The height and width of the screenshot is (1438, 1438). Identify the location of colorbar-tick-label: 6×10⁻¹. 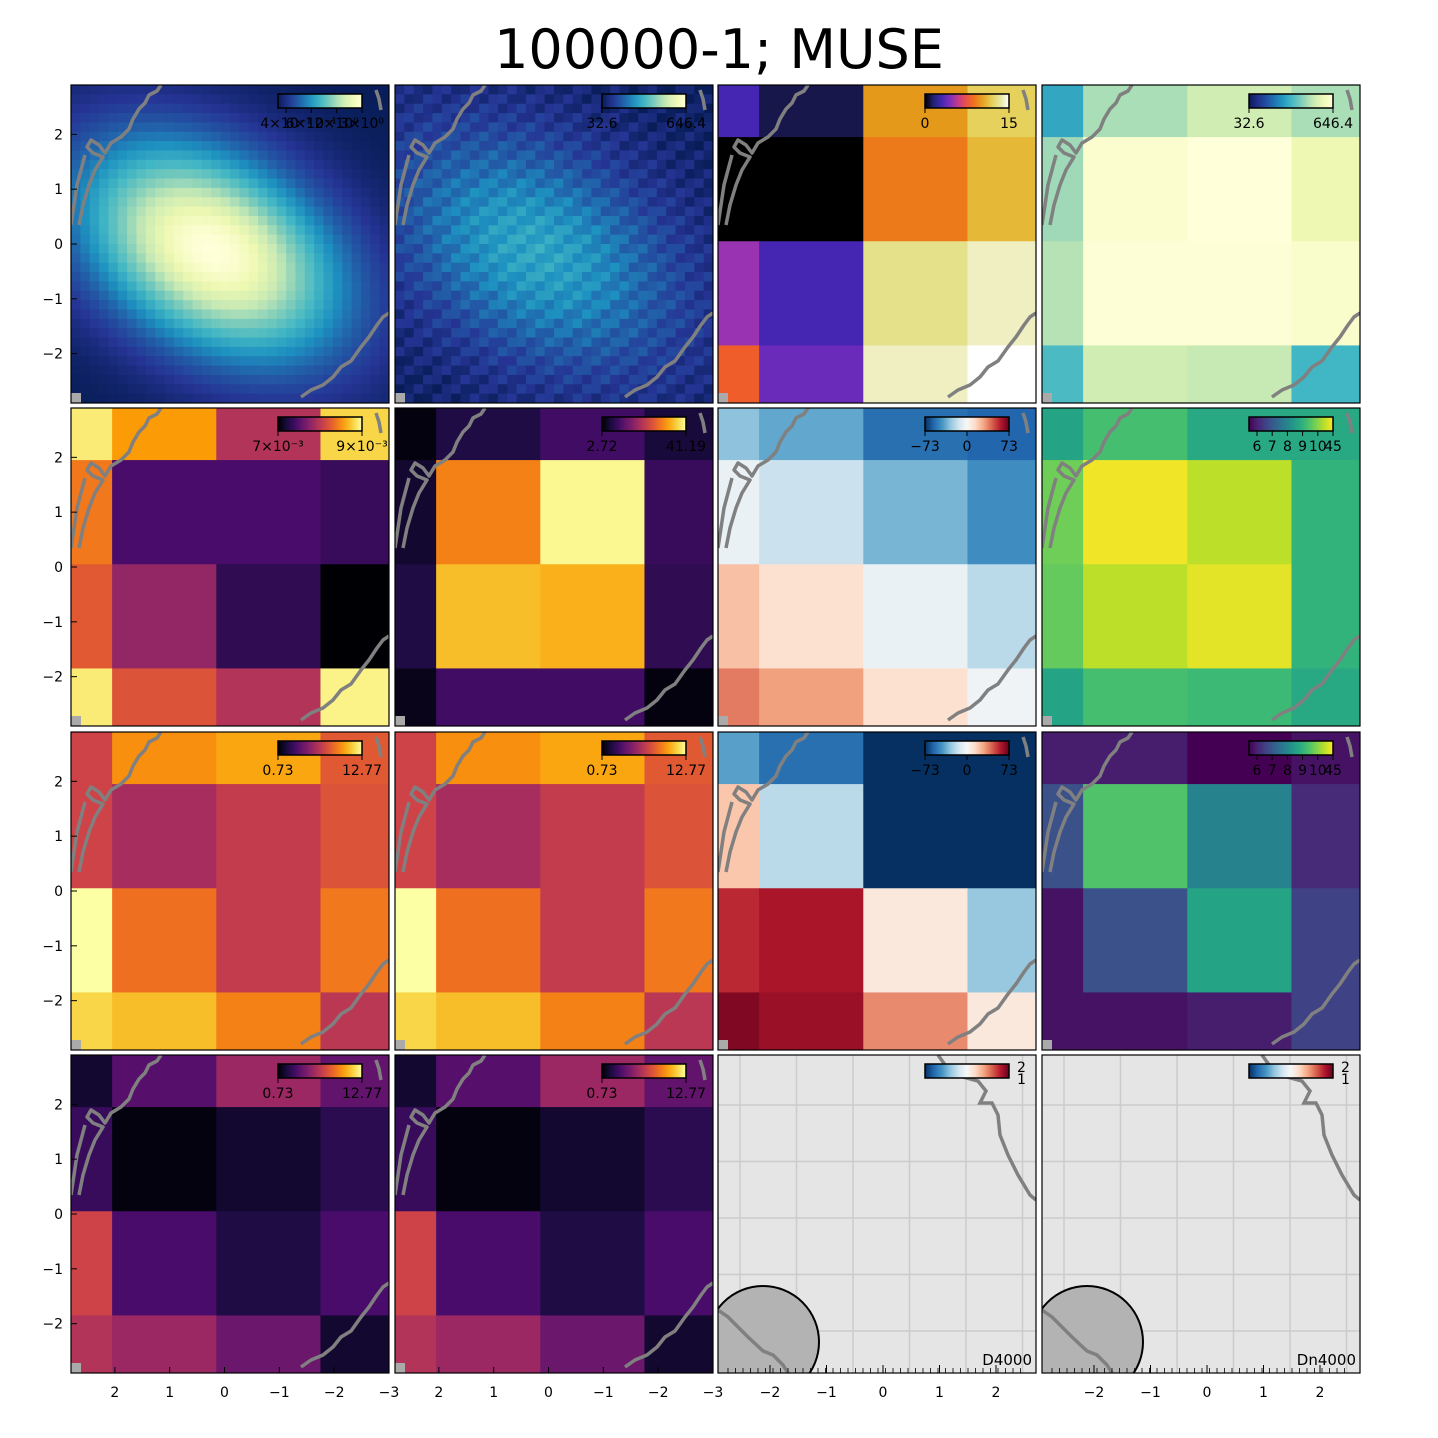
(311, 124).